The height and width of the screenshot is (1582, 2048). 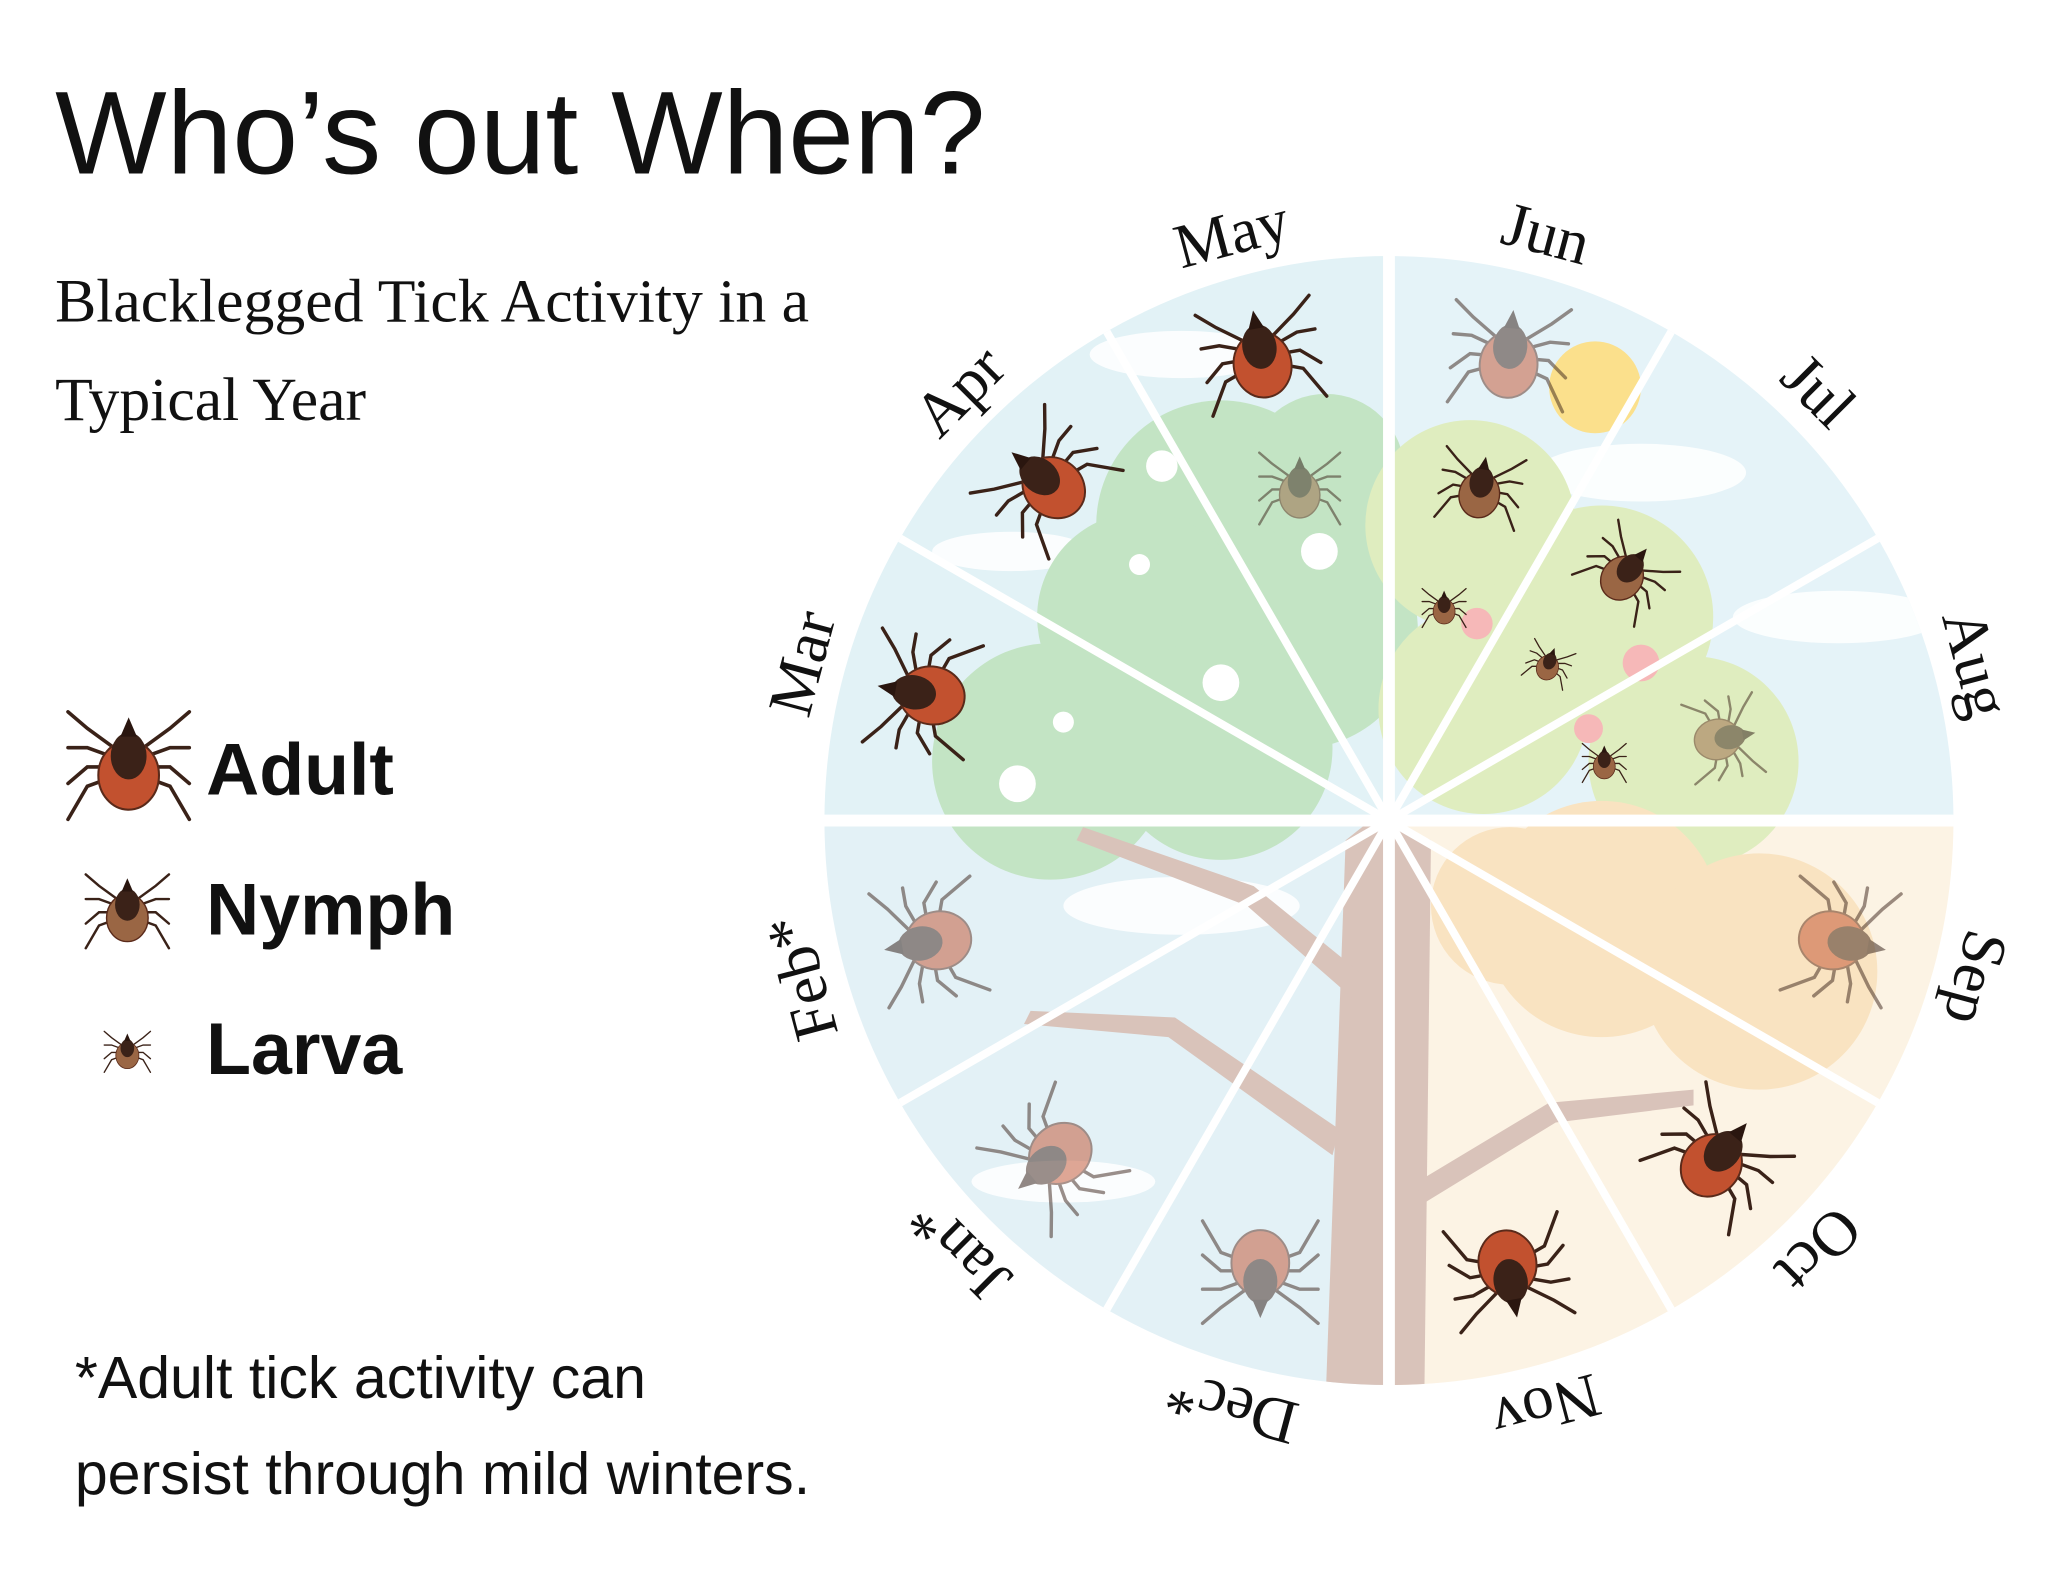 I want to click on footnote: persist through mild winters., so click(x=442, y=1474).